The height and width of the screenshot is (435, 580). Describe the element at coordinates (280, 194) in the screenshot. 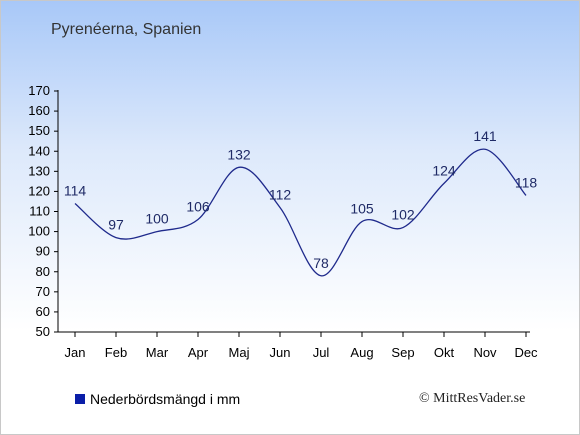

I see `data-label: 112` at that location.